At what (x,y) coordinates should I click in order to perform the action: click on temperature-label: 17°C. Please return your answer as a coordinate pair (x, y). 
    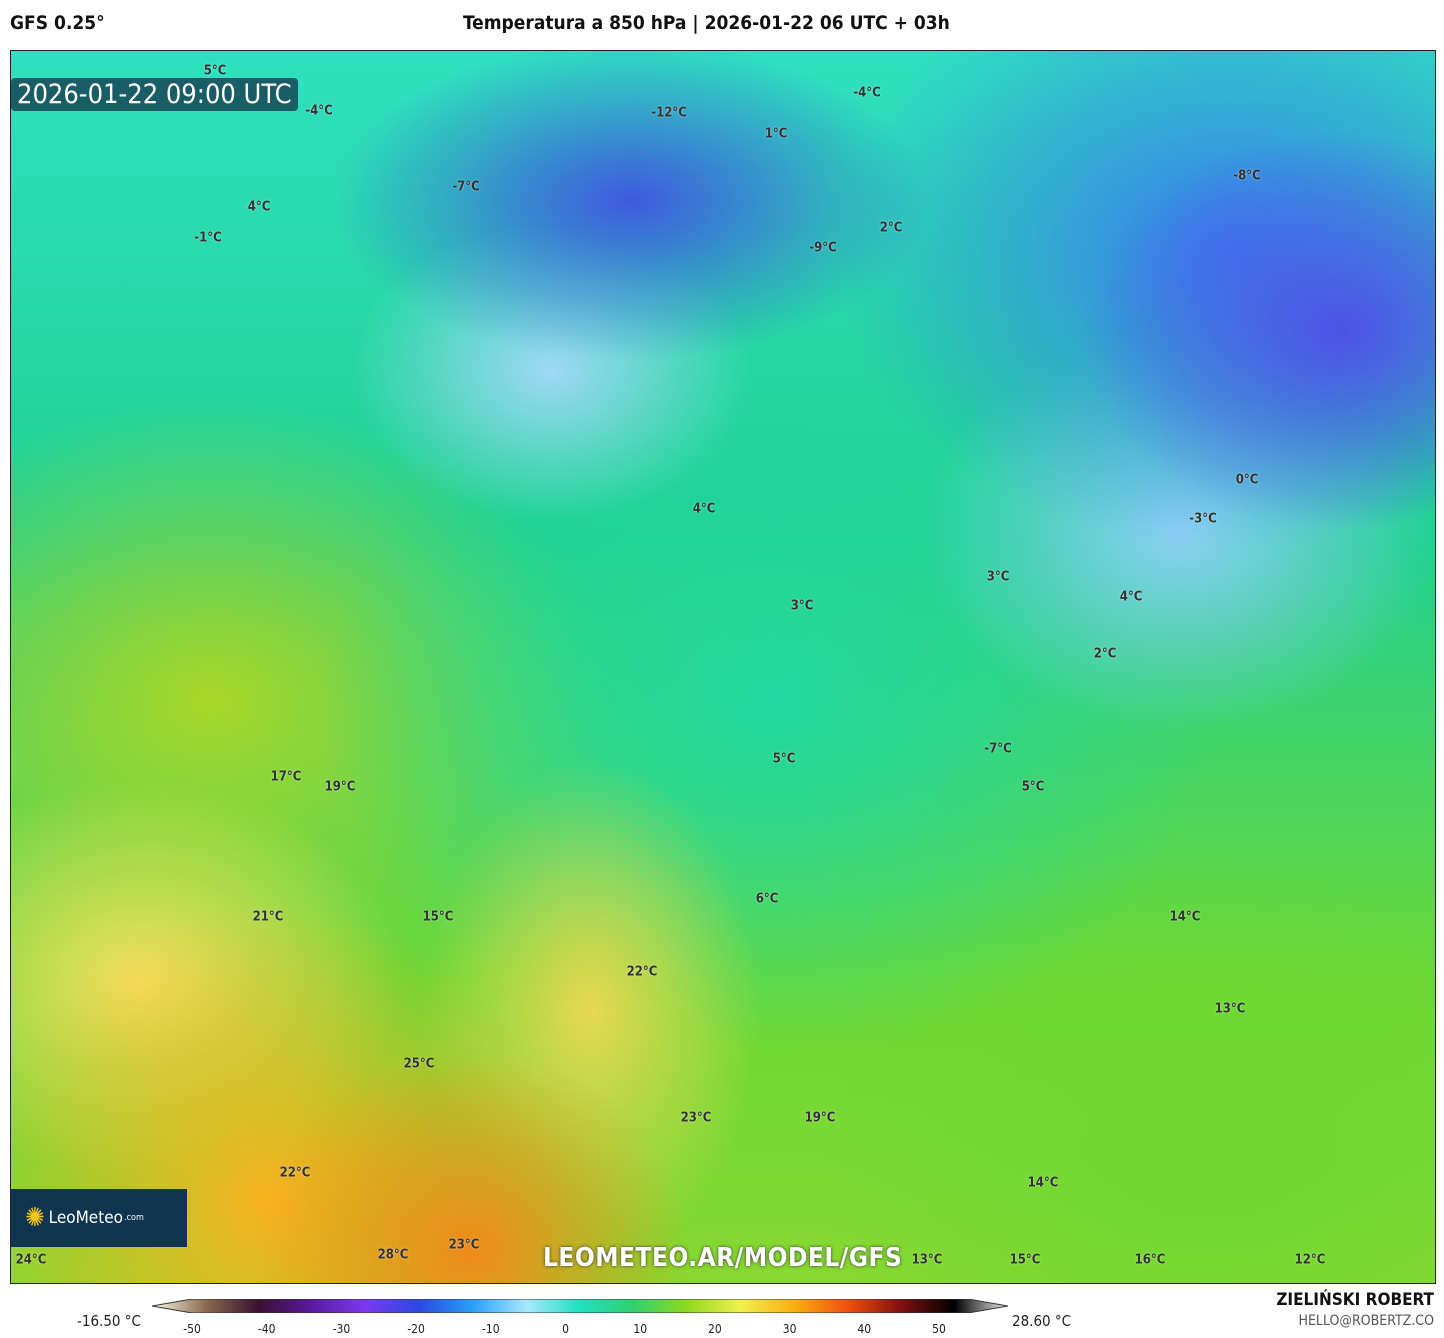
    Looking at the image, I should click on (286, 777).